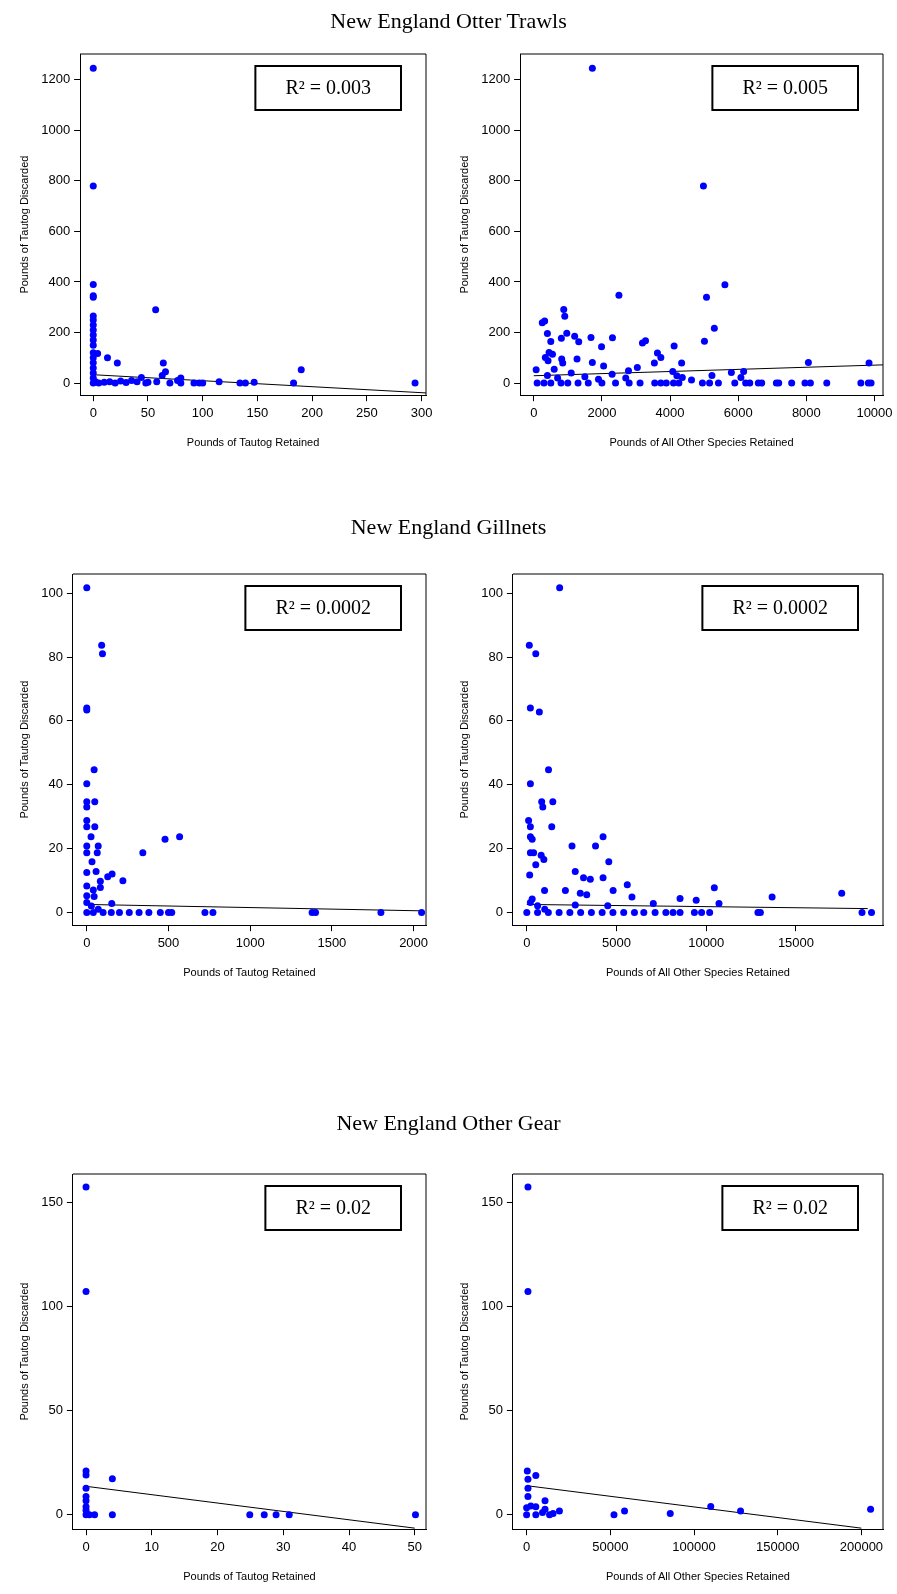  I want to click on x-tick-label: 250, so click(367, 412).